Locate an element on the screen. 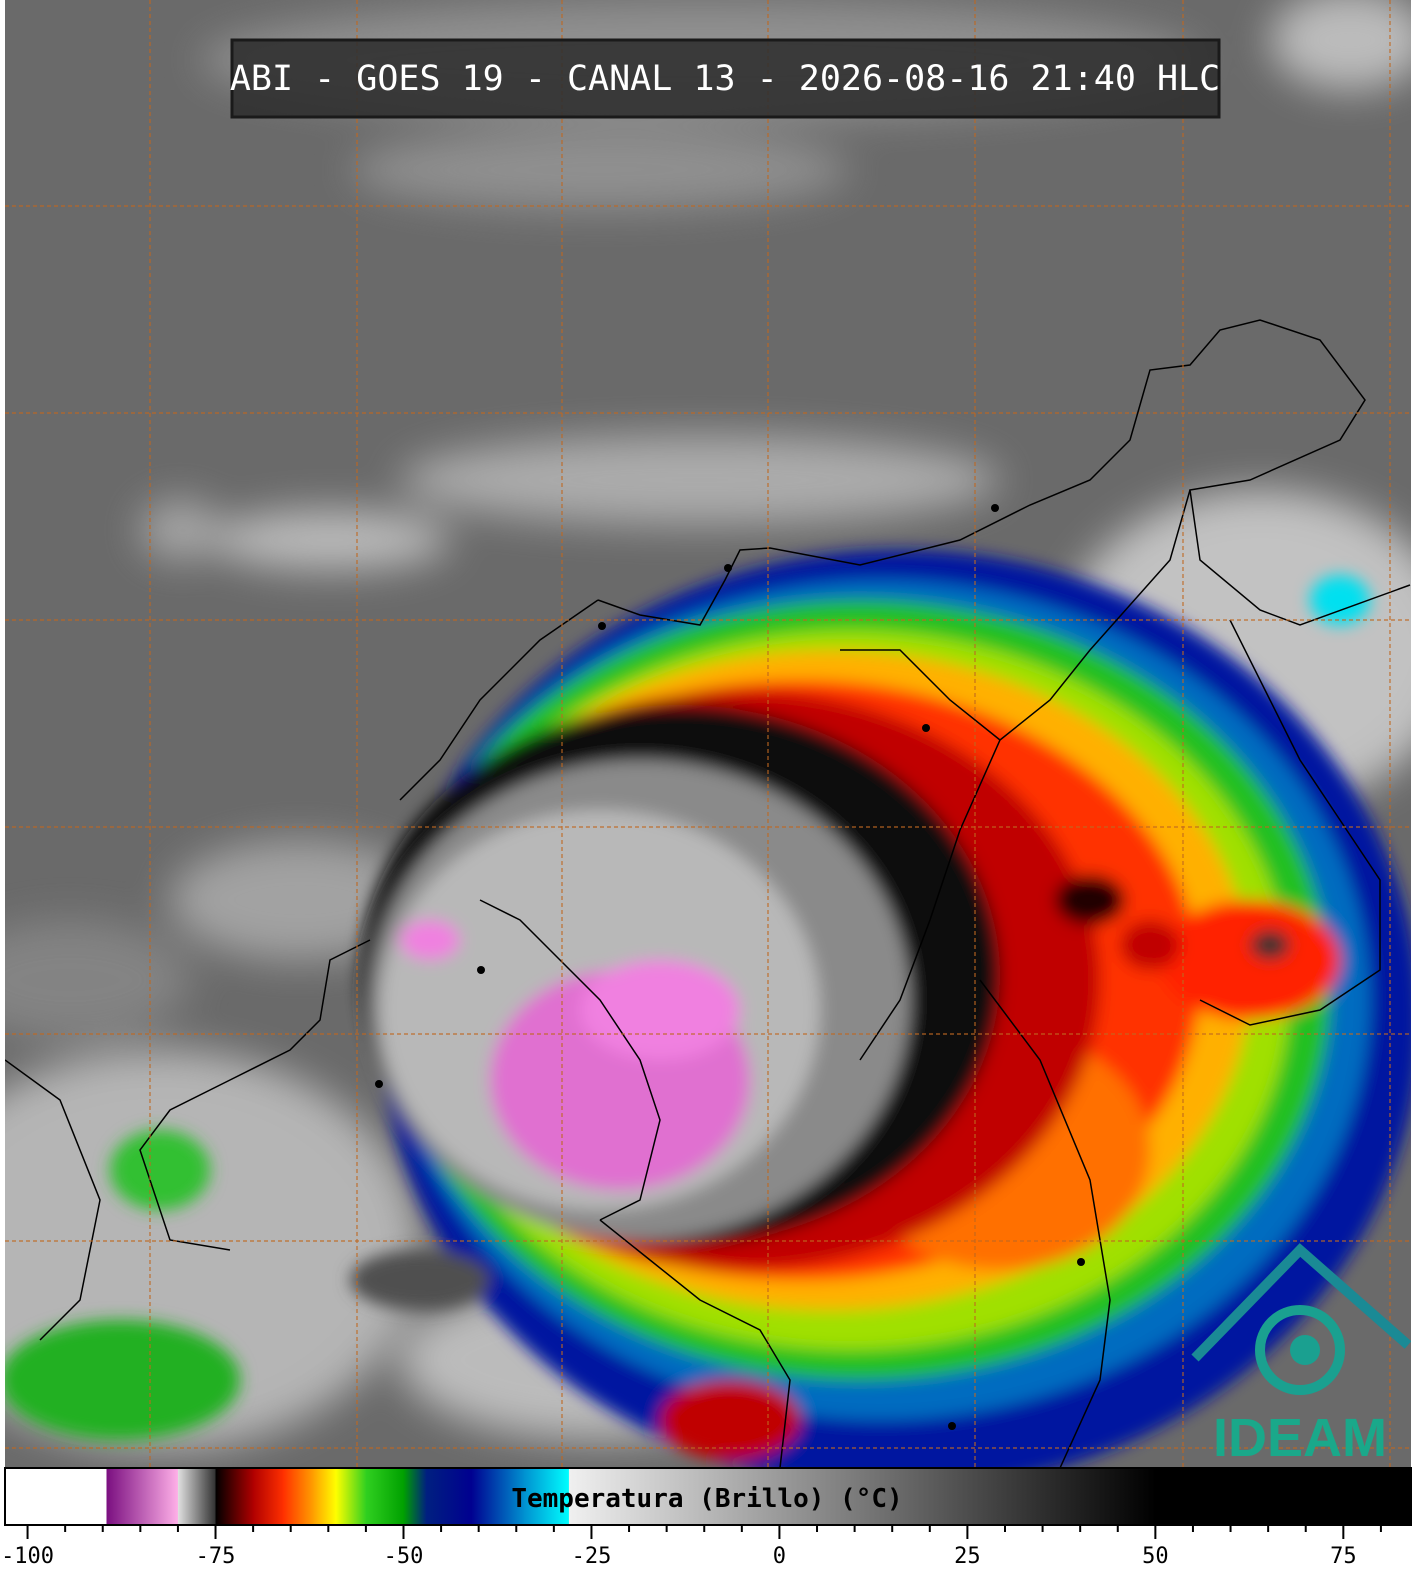 This screenshot has width=1419, height=1577. colorbar-frame is located at coordinates (708, 1496).